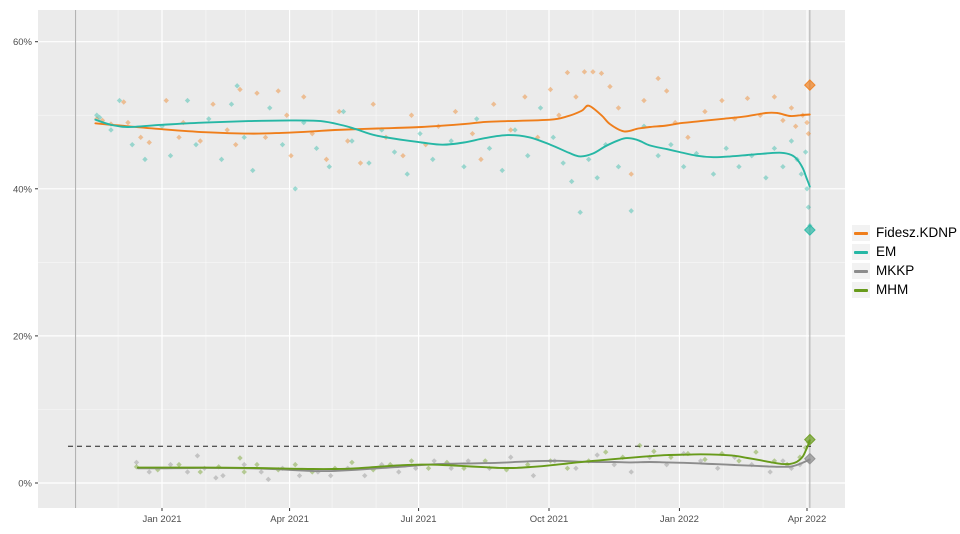 This screenshot has width=960, height=534. I want to click on legend-key-icon, so click(861, 290).